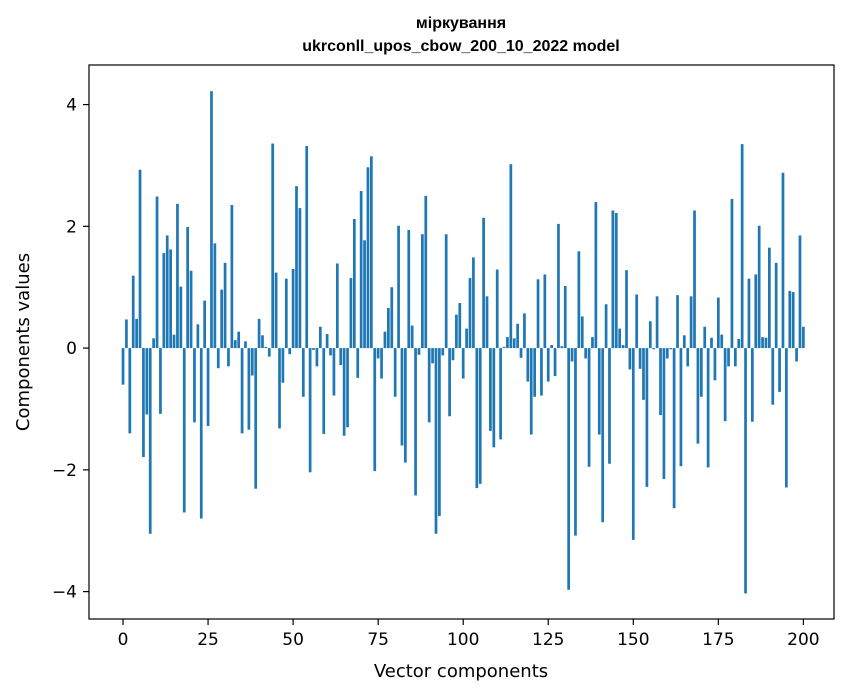  What do you see at coordinates (70, 349) in the screenshot?
I see `y-axis-ticks: −4 −2 0 2 4` at bounding box center [70, 349].